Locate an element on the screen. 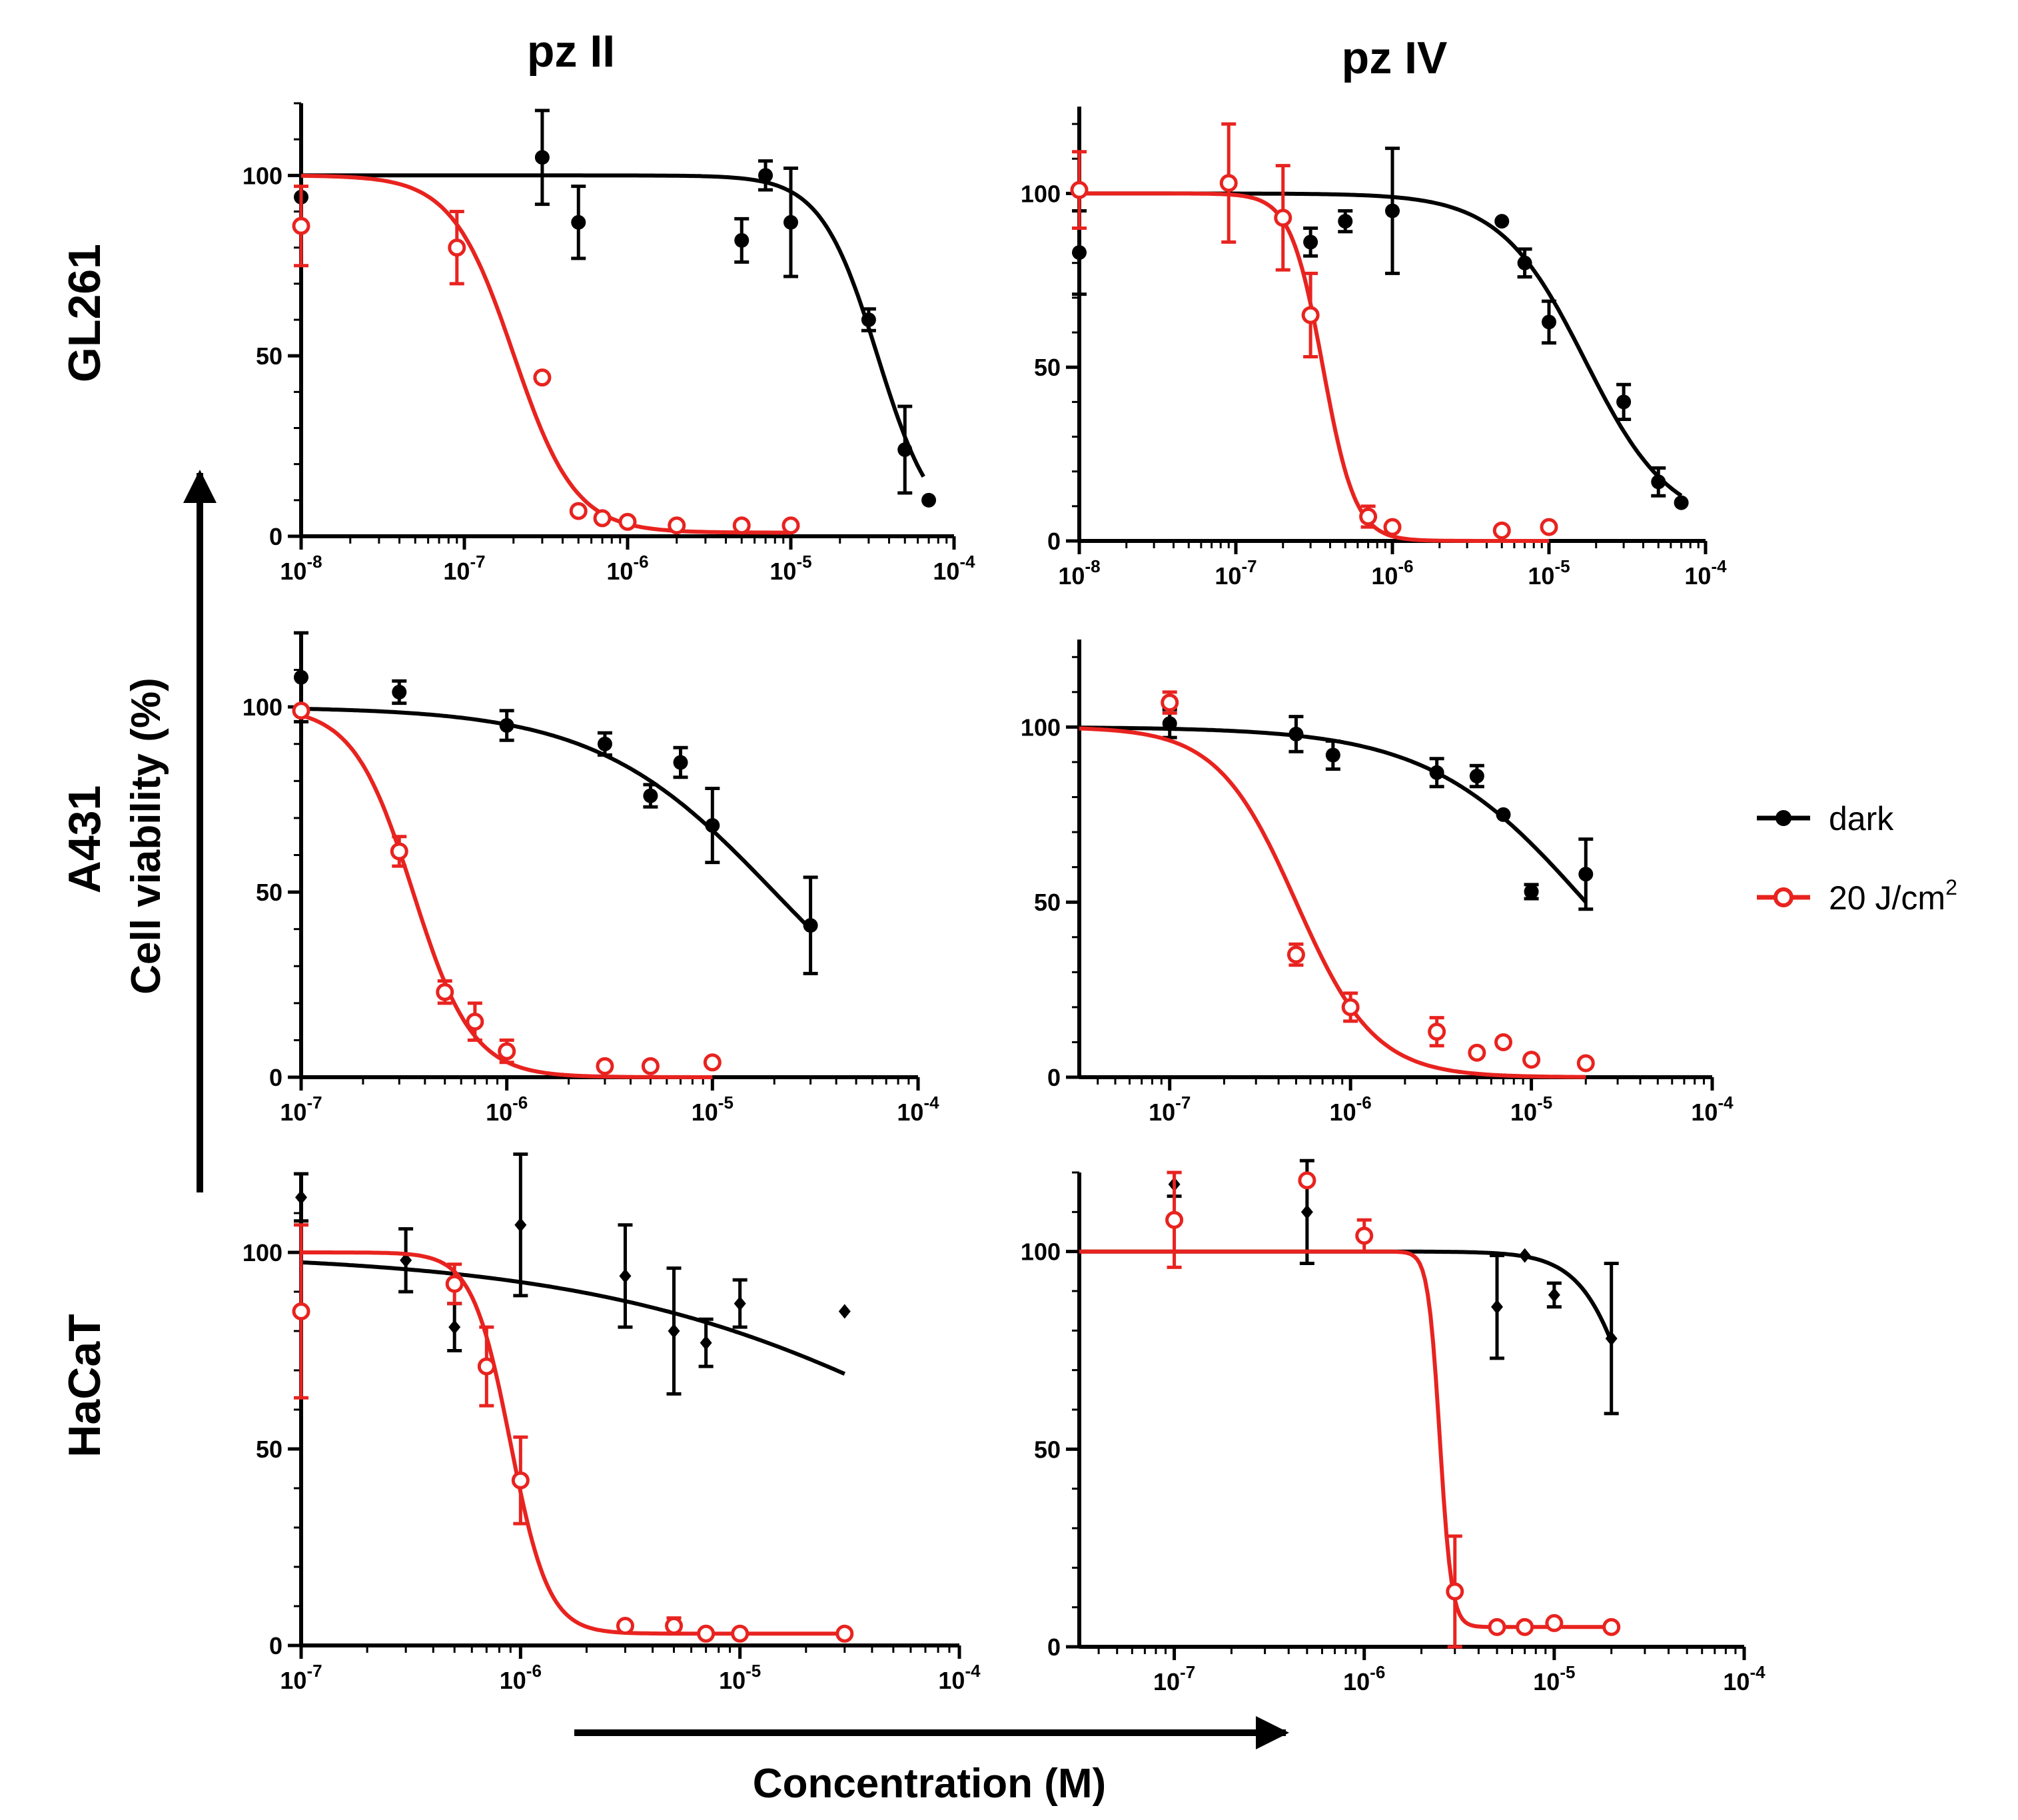  legend: dark 20 J/cm2 is located at coordinates (1857, 858).